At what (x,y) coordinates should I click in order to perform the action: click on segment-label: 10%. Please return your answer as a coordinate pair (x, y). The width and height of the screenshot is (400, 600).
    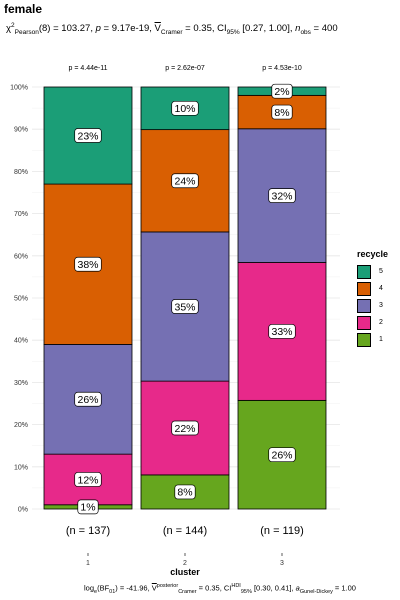
    Looking at the image, I should click on (184, 109).